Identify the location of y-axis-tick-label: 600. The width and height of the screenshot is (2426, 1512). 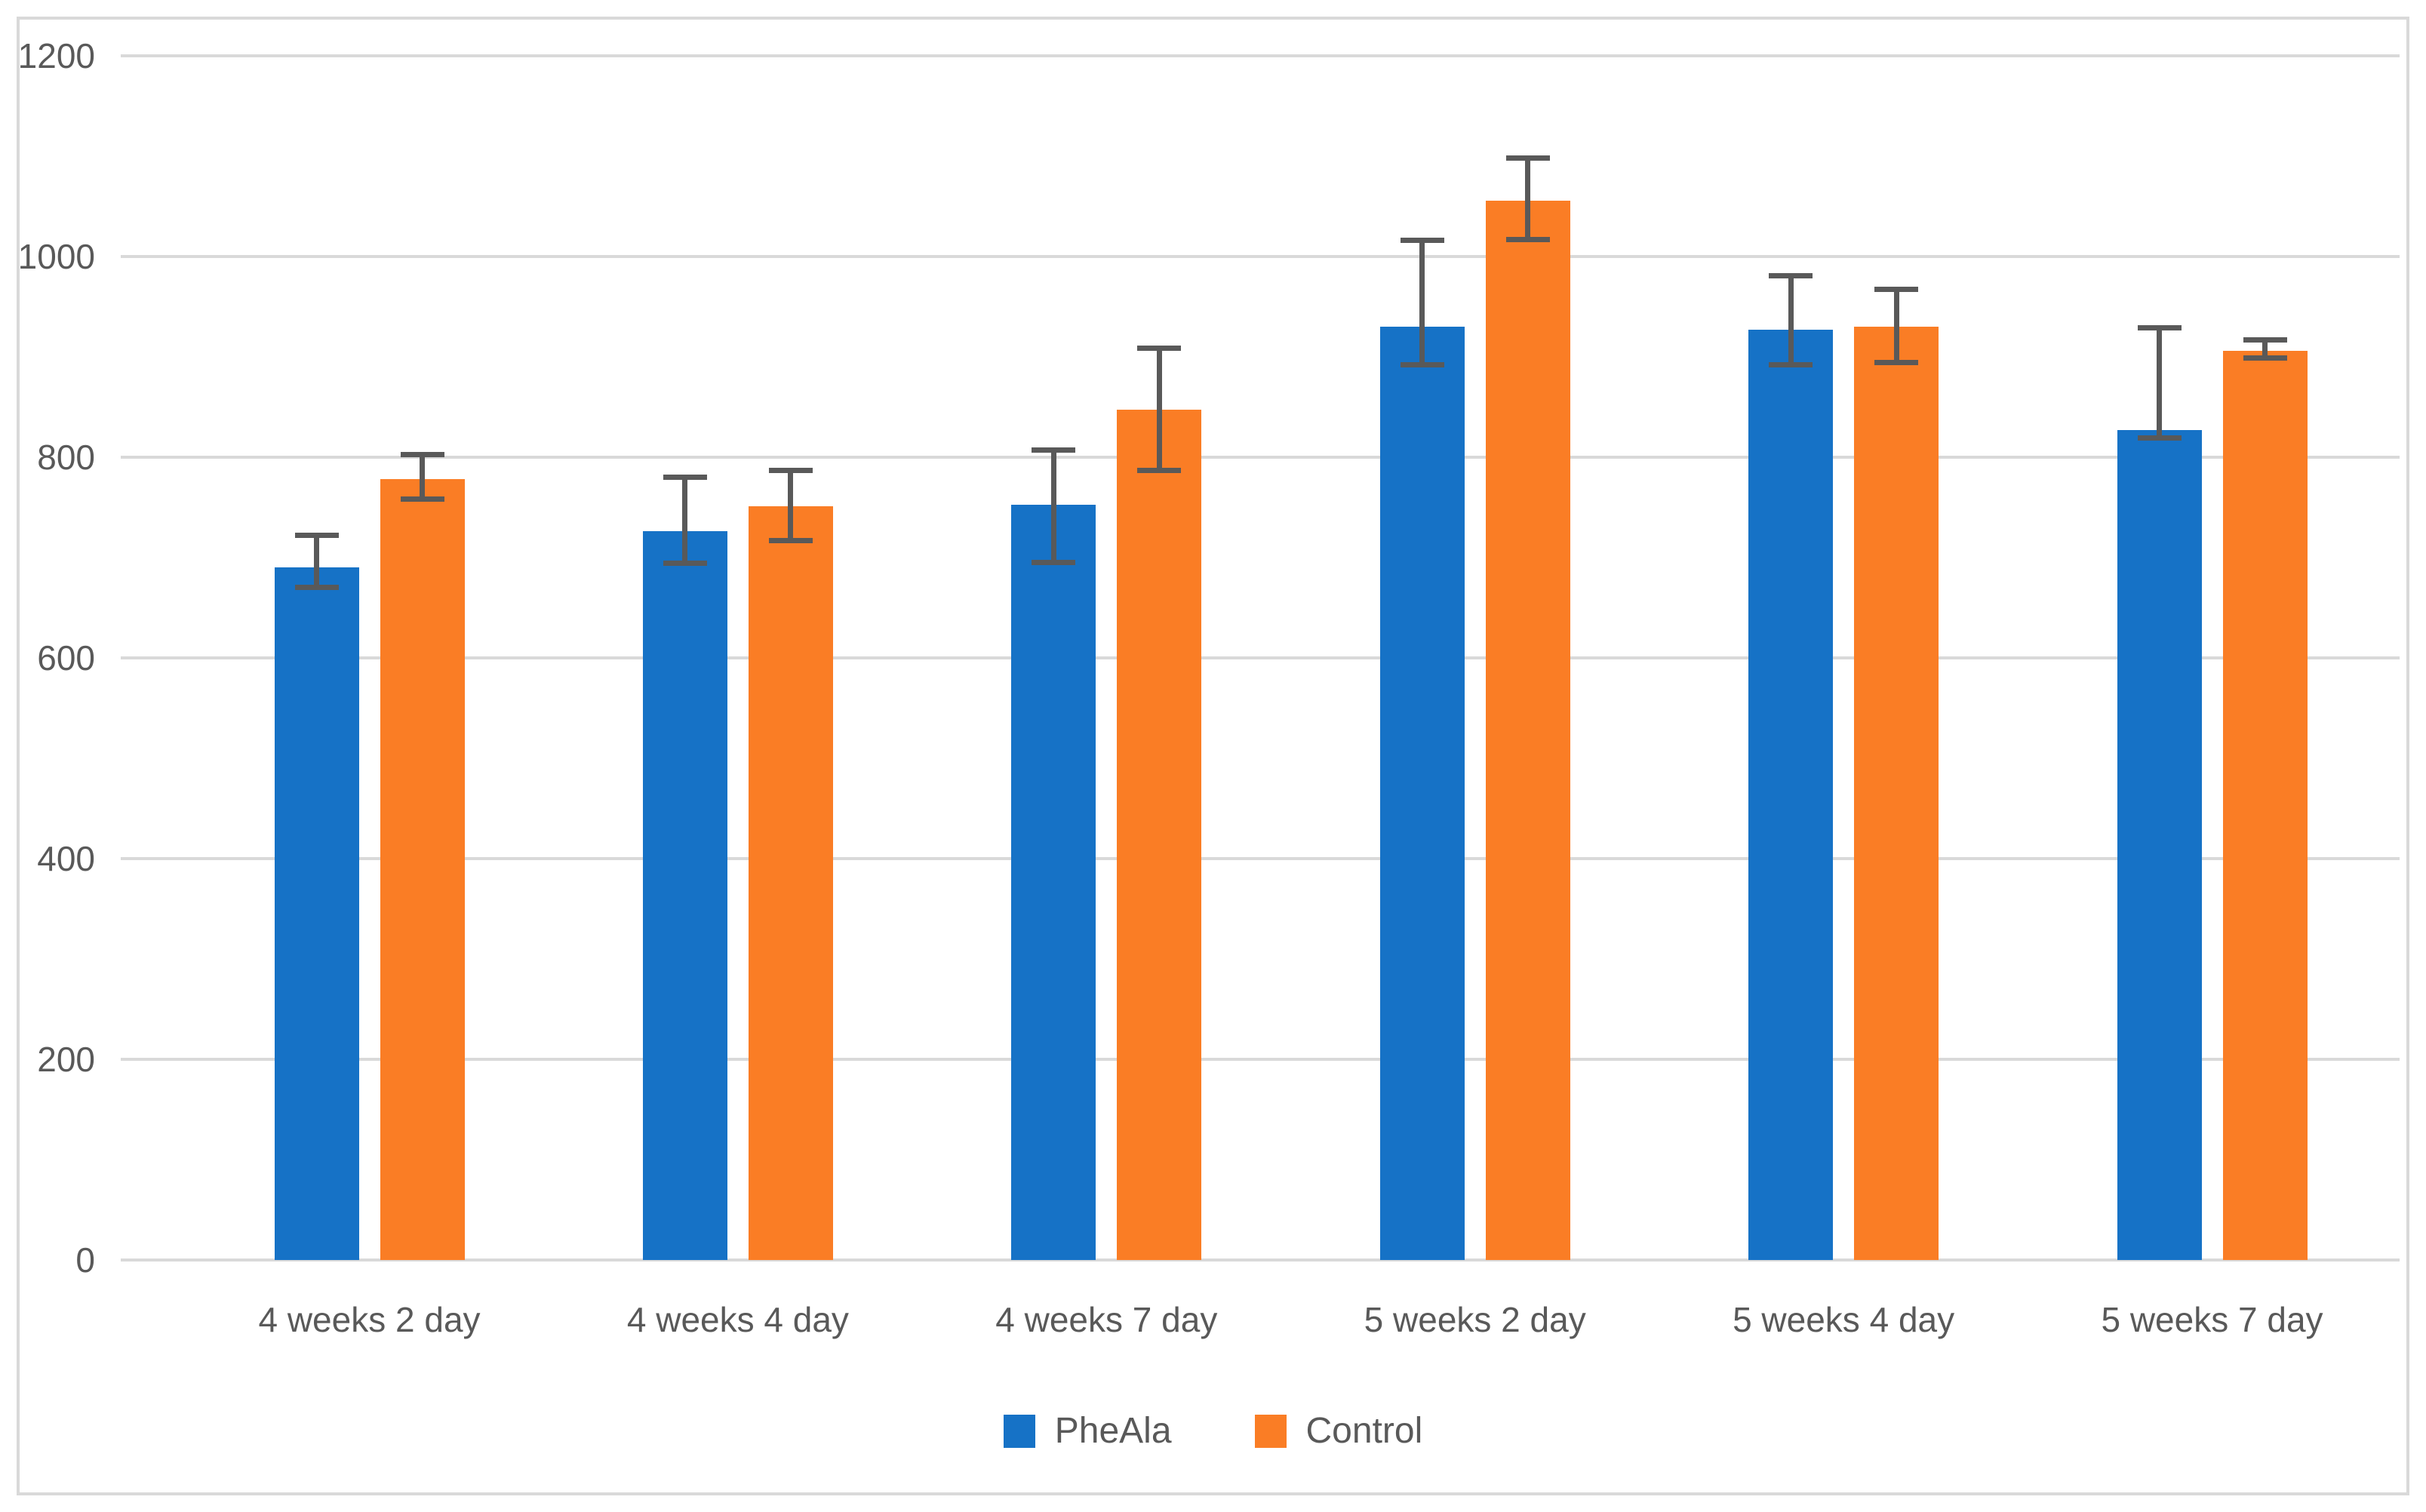
(66, 658).